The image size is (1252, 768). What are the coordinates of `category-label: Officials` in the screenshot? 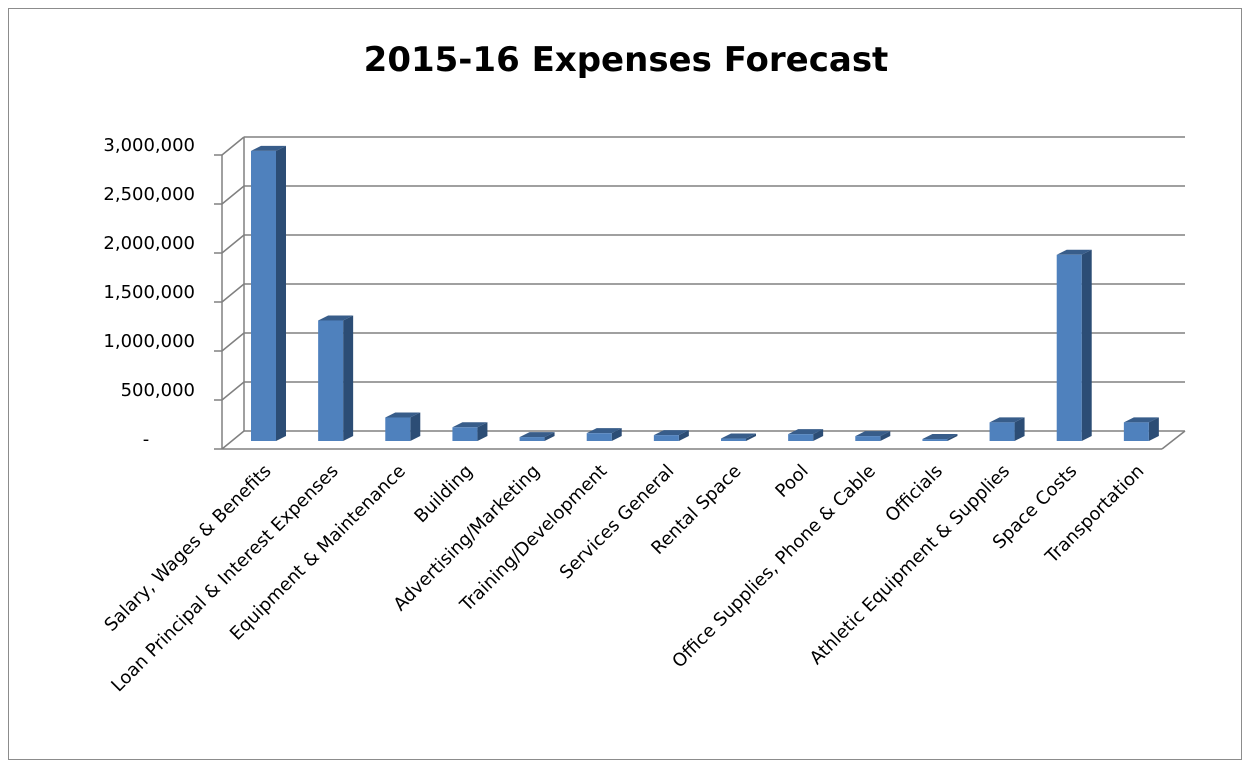 It's located at (914, 494).